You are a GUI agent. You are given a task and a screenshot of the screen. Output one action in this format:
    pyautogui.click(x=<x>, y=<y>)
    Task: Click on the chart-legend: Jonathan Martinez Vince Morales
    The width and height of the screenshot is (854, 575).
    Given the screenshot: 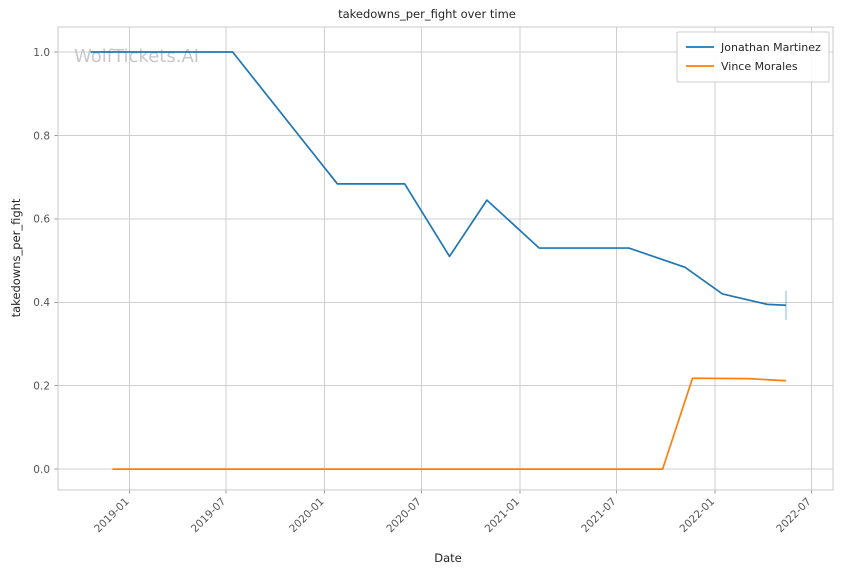 What is the action you would take?
    pyautogui.click(x=753, y=57)
    